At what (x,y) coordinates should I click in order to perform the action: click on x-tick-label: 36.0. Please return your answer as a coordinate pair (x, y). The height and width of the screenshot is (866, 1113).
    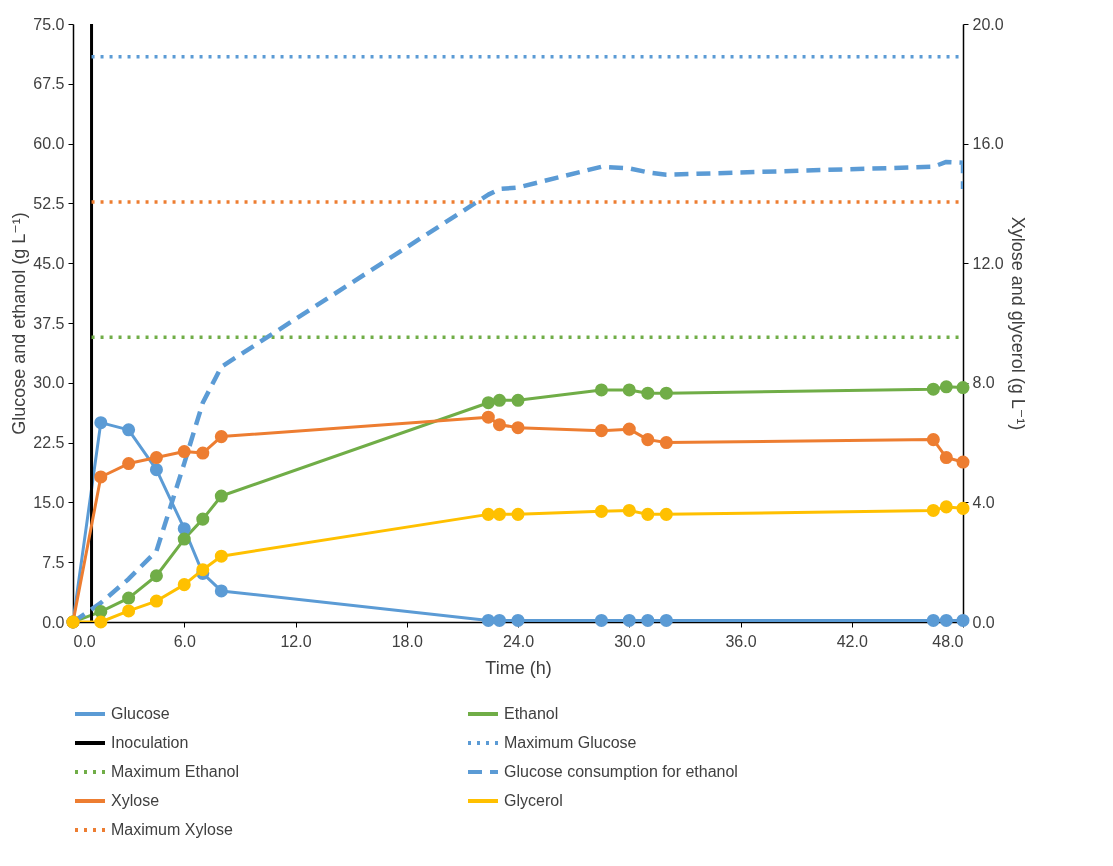
    Looking at the image, I should click on (741, 641).